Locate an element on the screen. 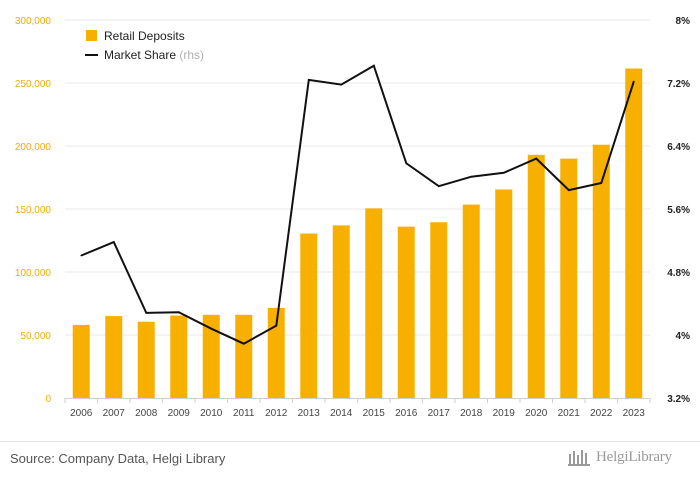 This screenshot has height=483, width=700. right-tick-label: 4.8% is located at coordinates (678, 273).